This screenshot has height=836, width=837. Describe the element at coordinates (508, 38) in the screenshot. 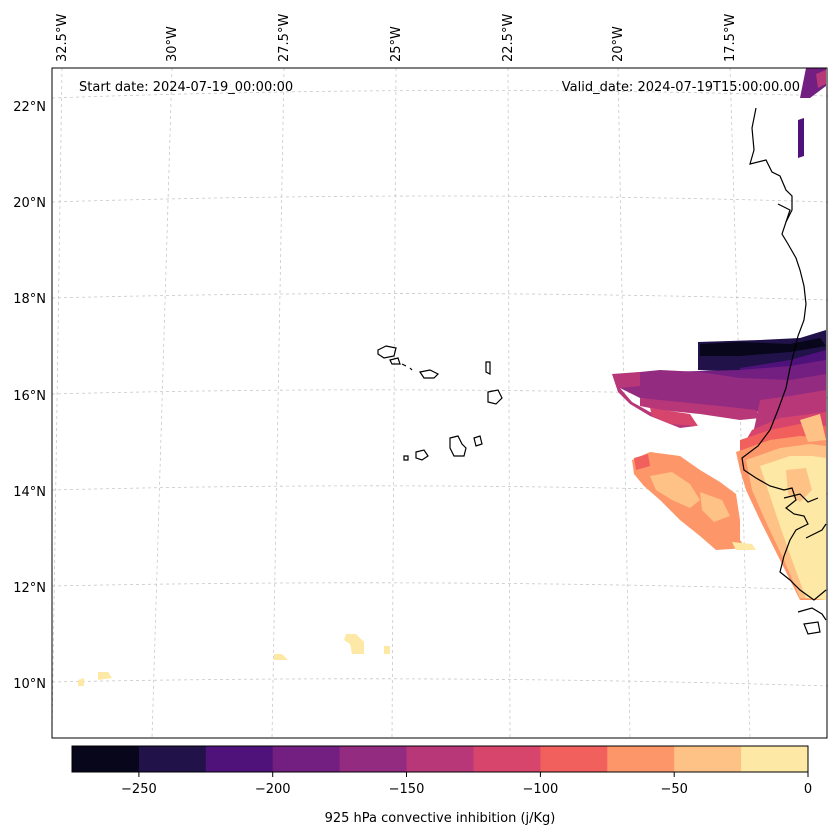

I see `lon-label: 22.5°W` at that location.